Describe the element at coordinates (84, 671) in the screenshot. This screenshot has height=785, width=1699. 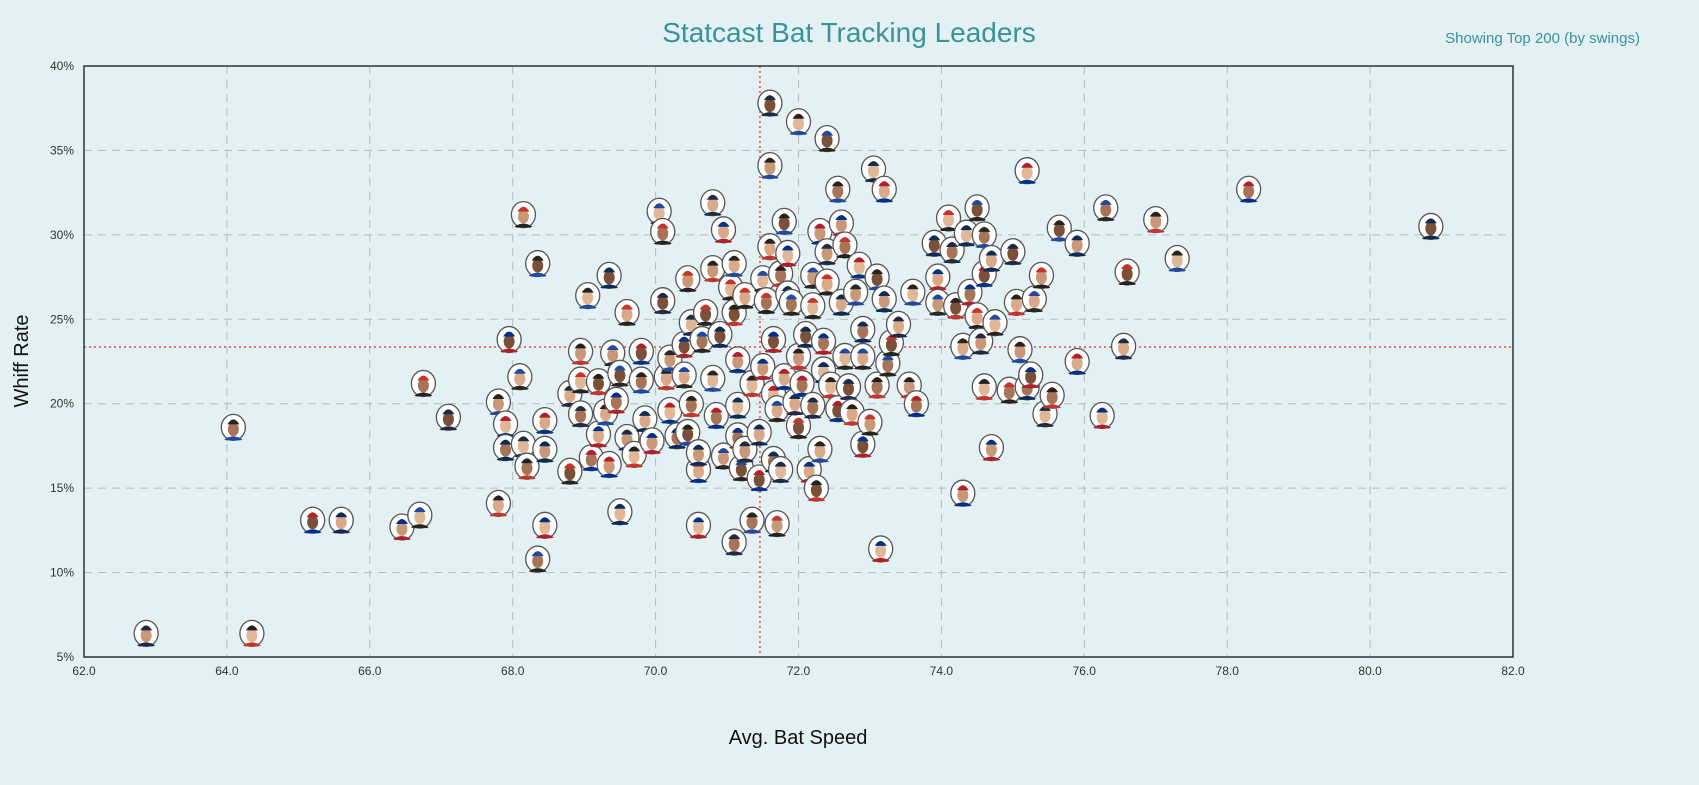
I see `x-tick-label: 62.0` at that location.